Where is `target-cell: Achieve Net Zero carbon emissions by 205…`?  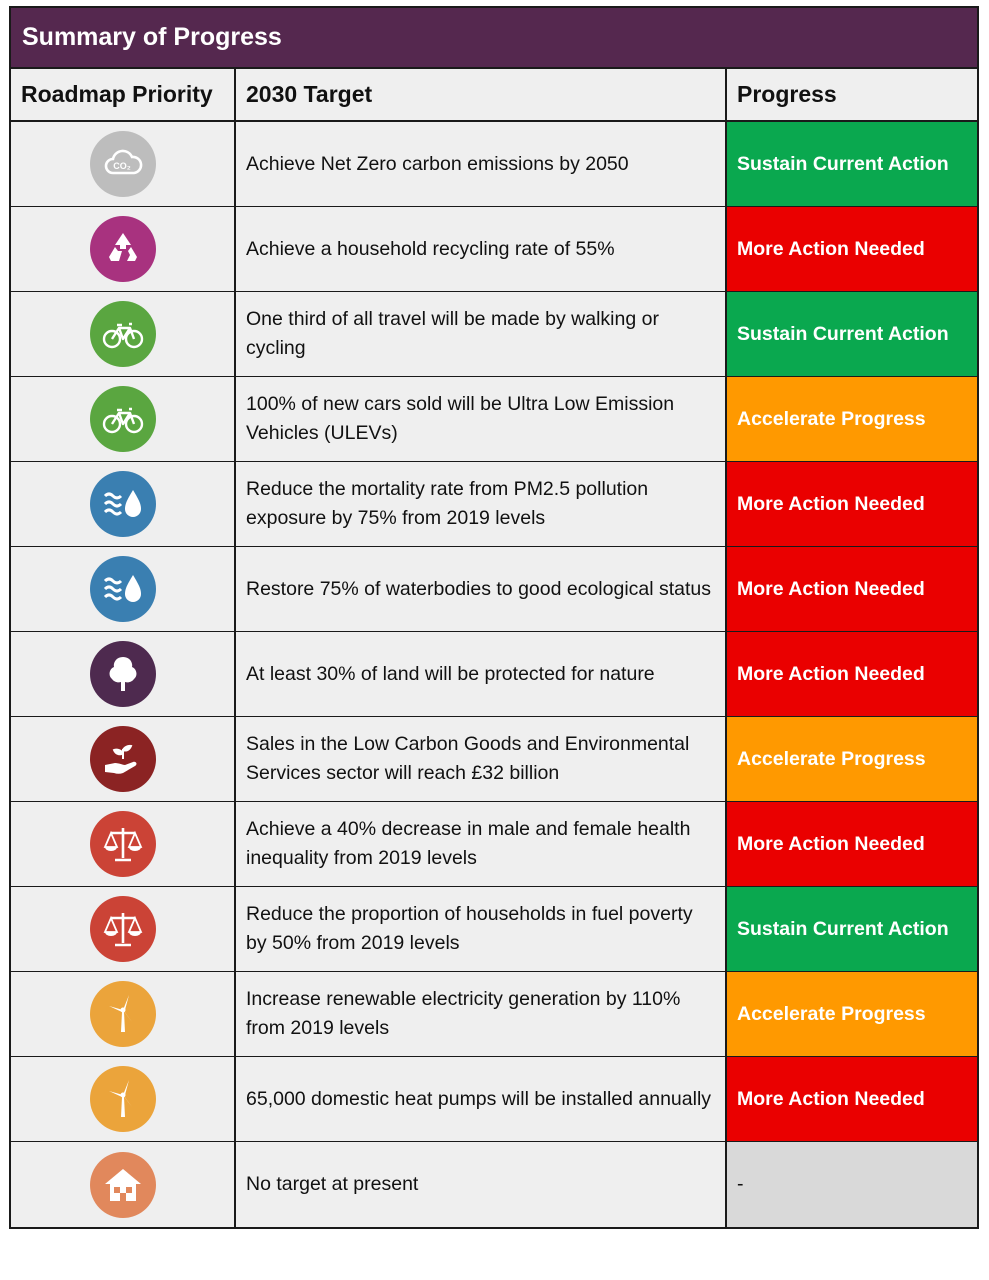 target-cell: Achieve Net Zero carbon emissions by 205… is located at coordinates (481, 164).